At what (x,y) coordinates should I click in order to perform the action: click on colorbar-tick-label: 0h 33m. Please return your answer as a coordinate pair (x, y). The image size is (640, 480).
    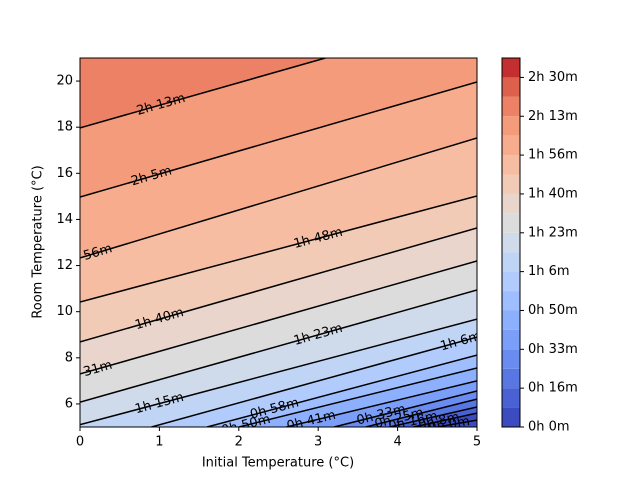
    Looking at the image, I should click on (553, 349).